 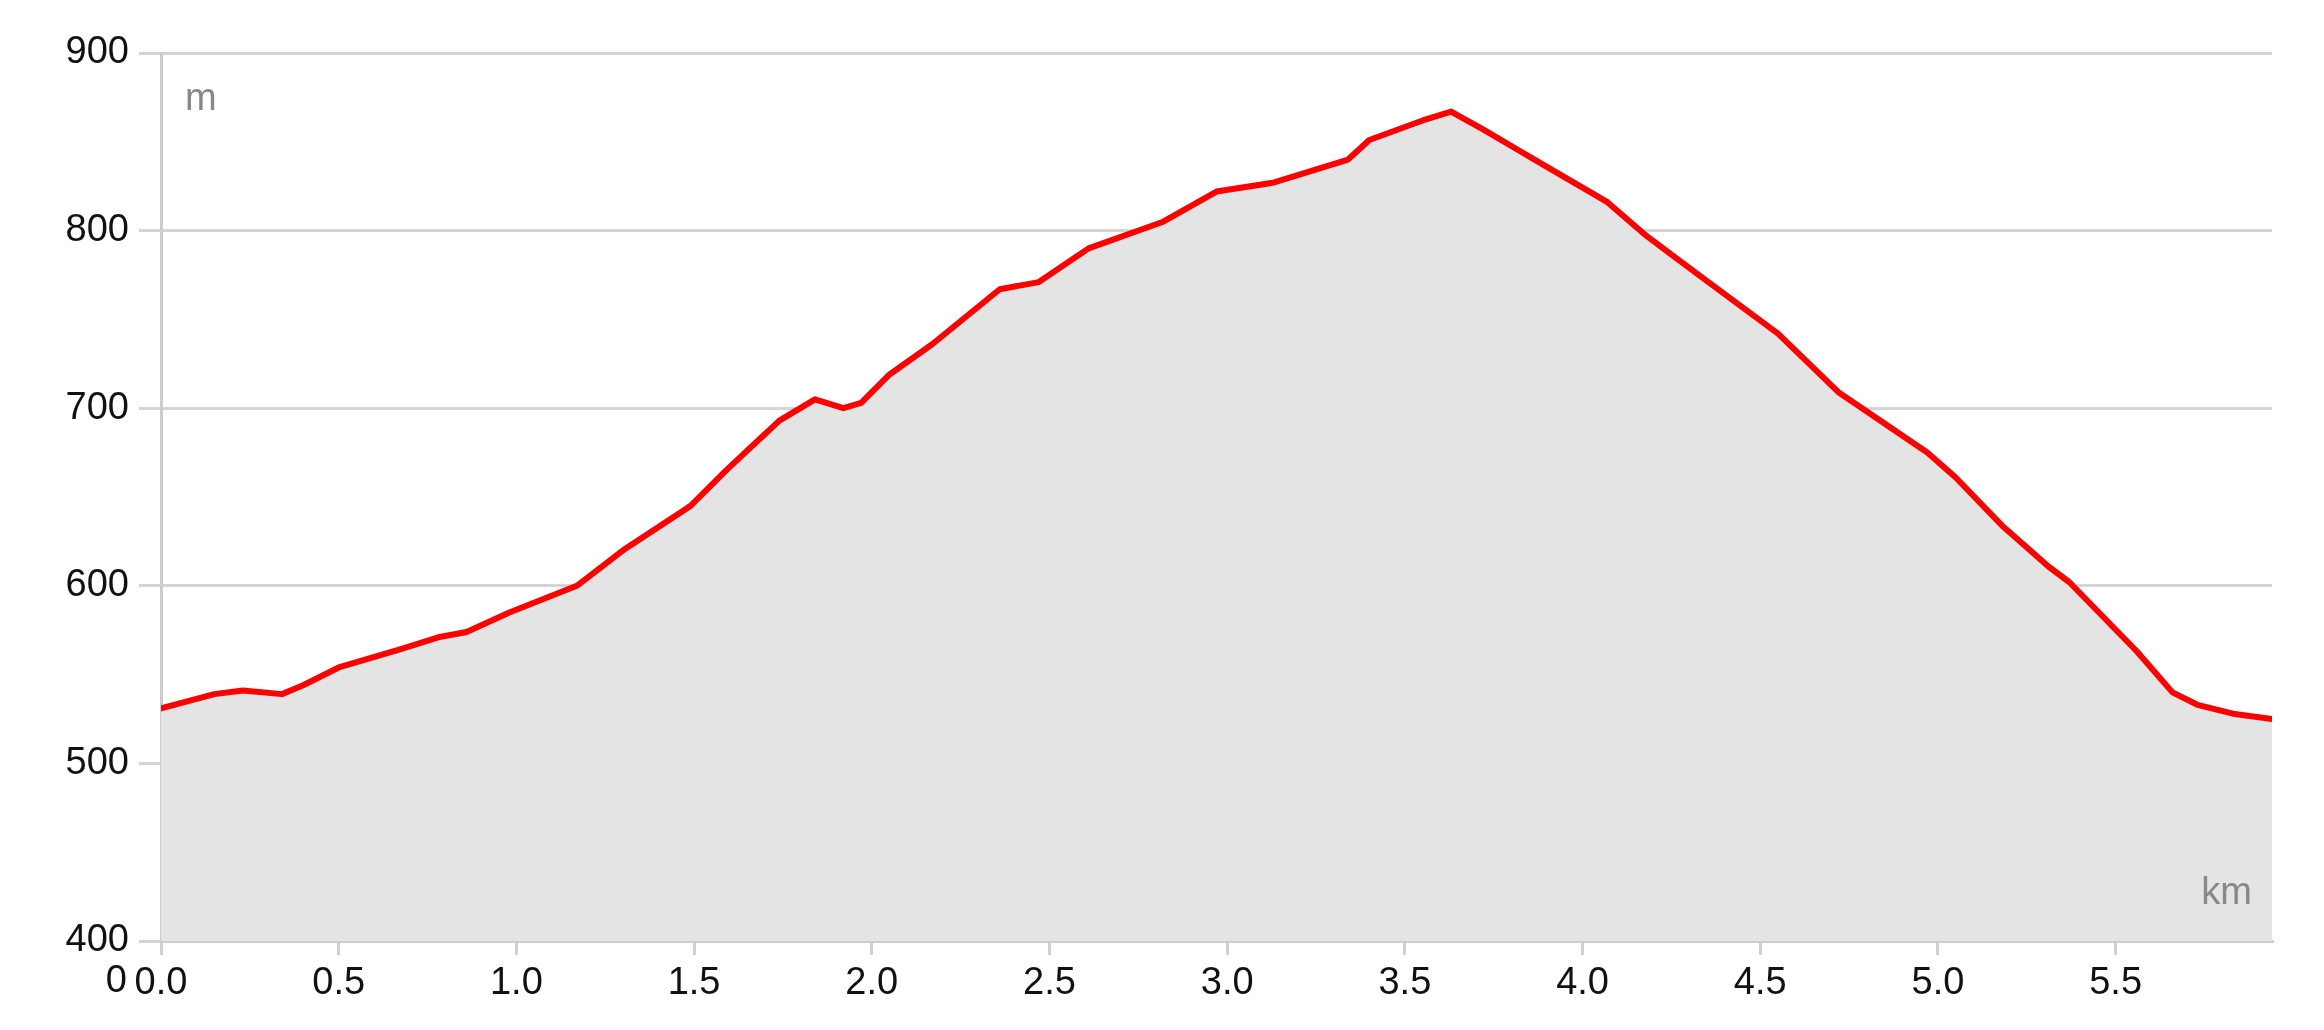 What do you see at coordinates (161, 981) in the screenshot?
I see `x-tick-label: 0.0` at bounding box center [161, 981].